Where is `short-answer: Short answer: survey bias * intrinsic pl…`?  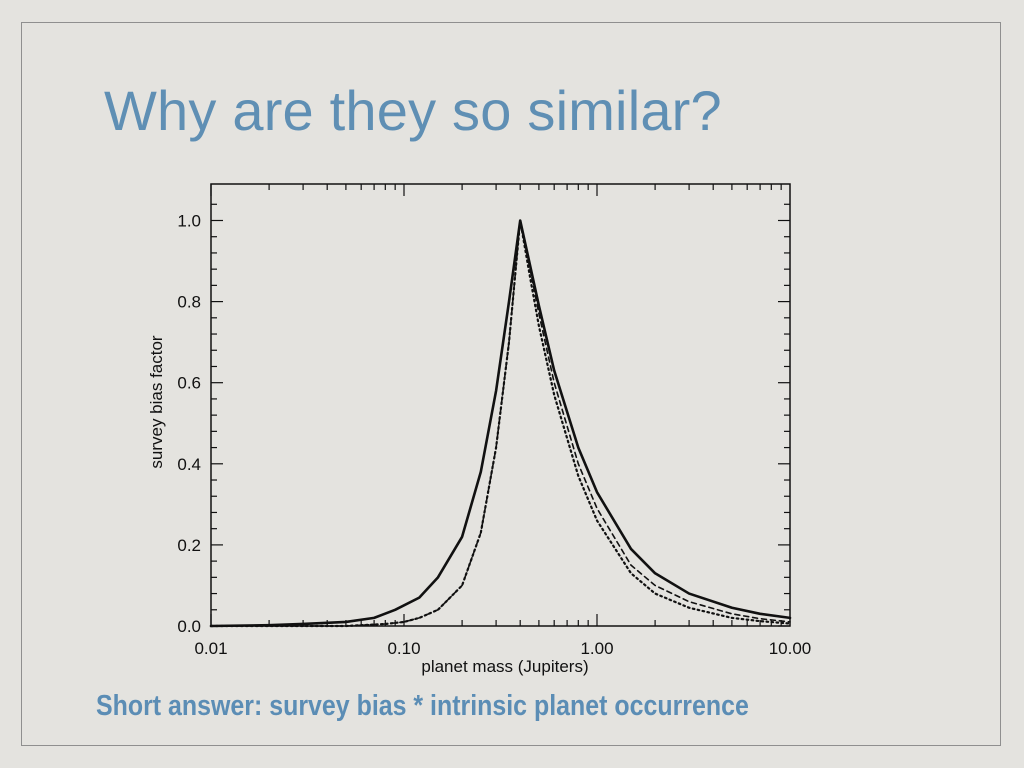 short-answer: Short answer: survey bias * intrinsic pl… is located at coordinates (422, 706).